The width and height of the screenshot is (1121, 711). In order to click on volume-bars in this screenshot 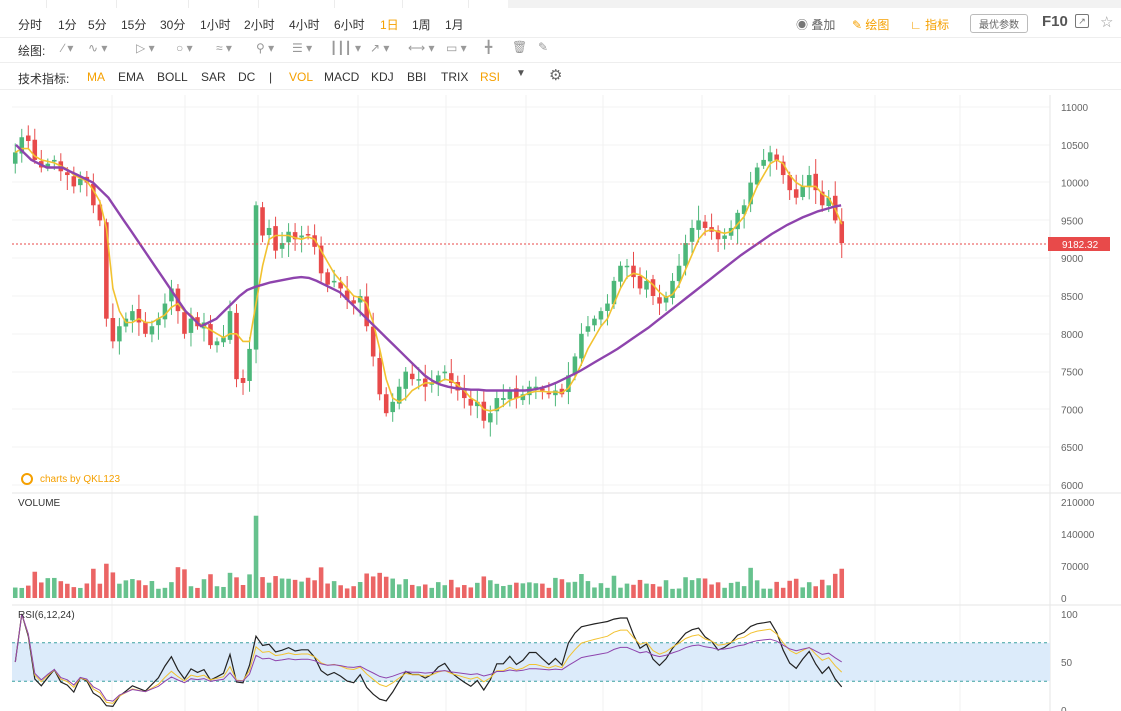, I will do `click(428, 556)`.